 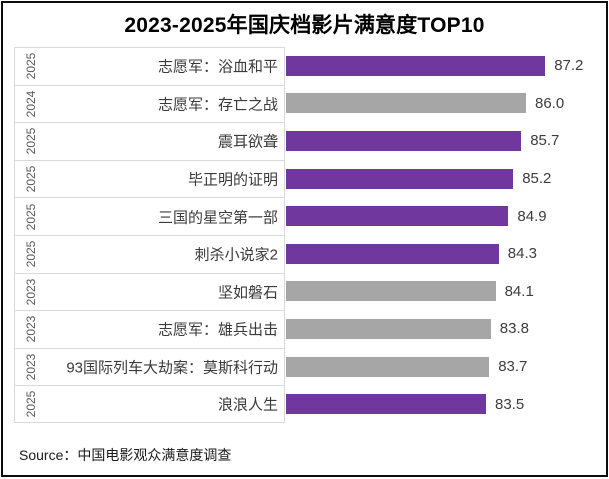 I want to click on category-label-cell: 2025 三国的星空第一部, so click(x=149, y=216).